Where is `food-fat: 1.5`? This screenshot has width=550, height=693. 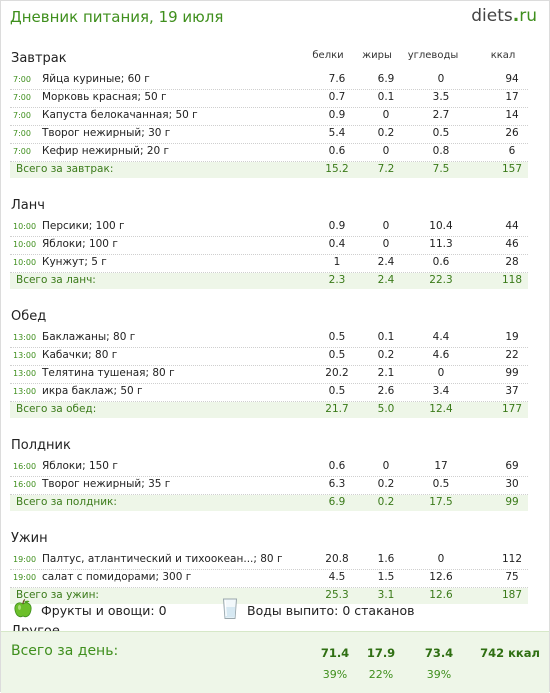
food-fat: 1.5 is located at coordinates (386, 577).